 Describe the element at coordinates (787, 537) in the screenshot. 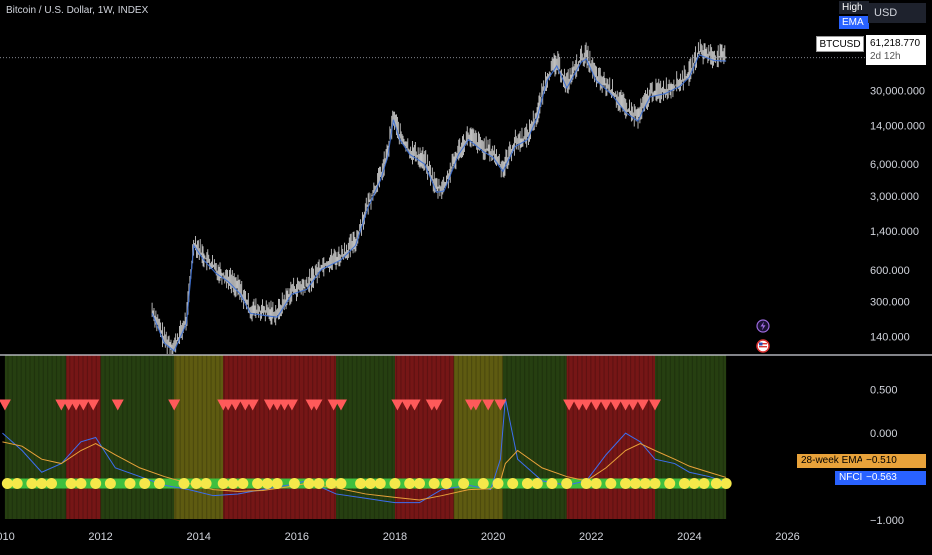

I see `x-tick-label: 2026` at that location.